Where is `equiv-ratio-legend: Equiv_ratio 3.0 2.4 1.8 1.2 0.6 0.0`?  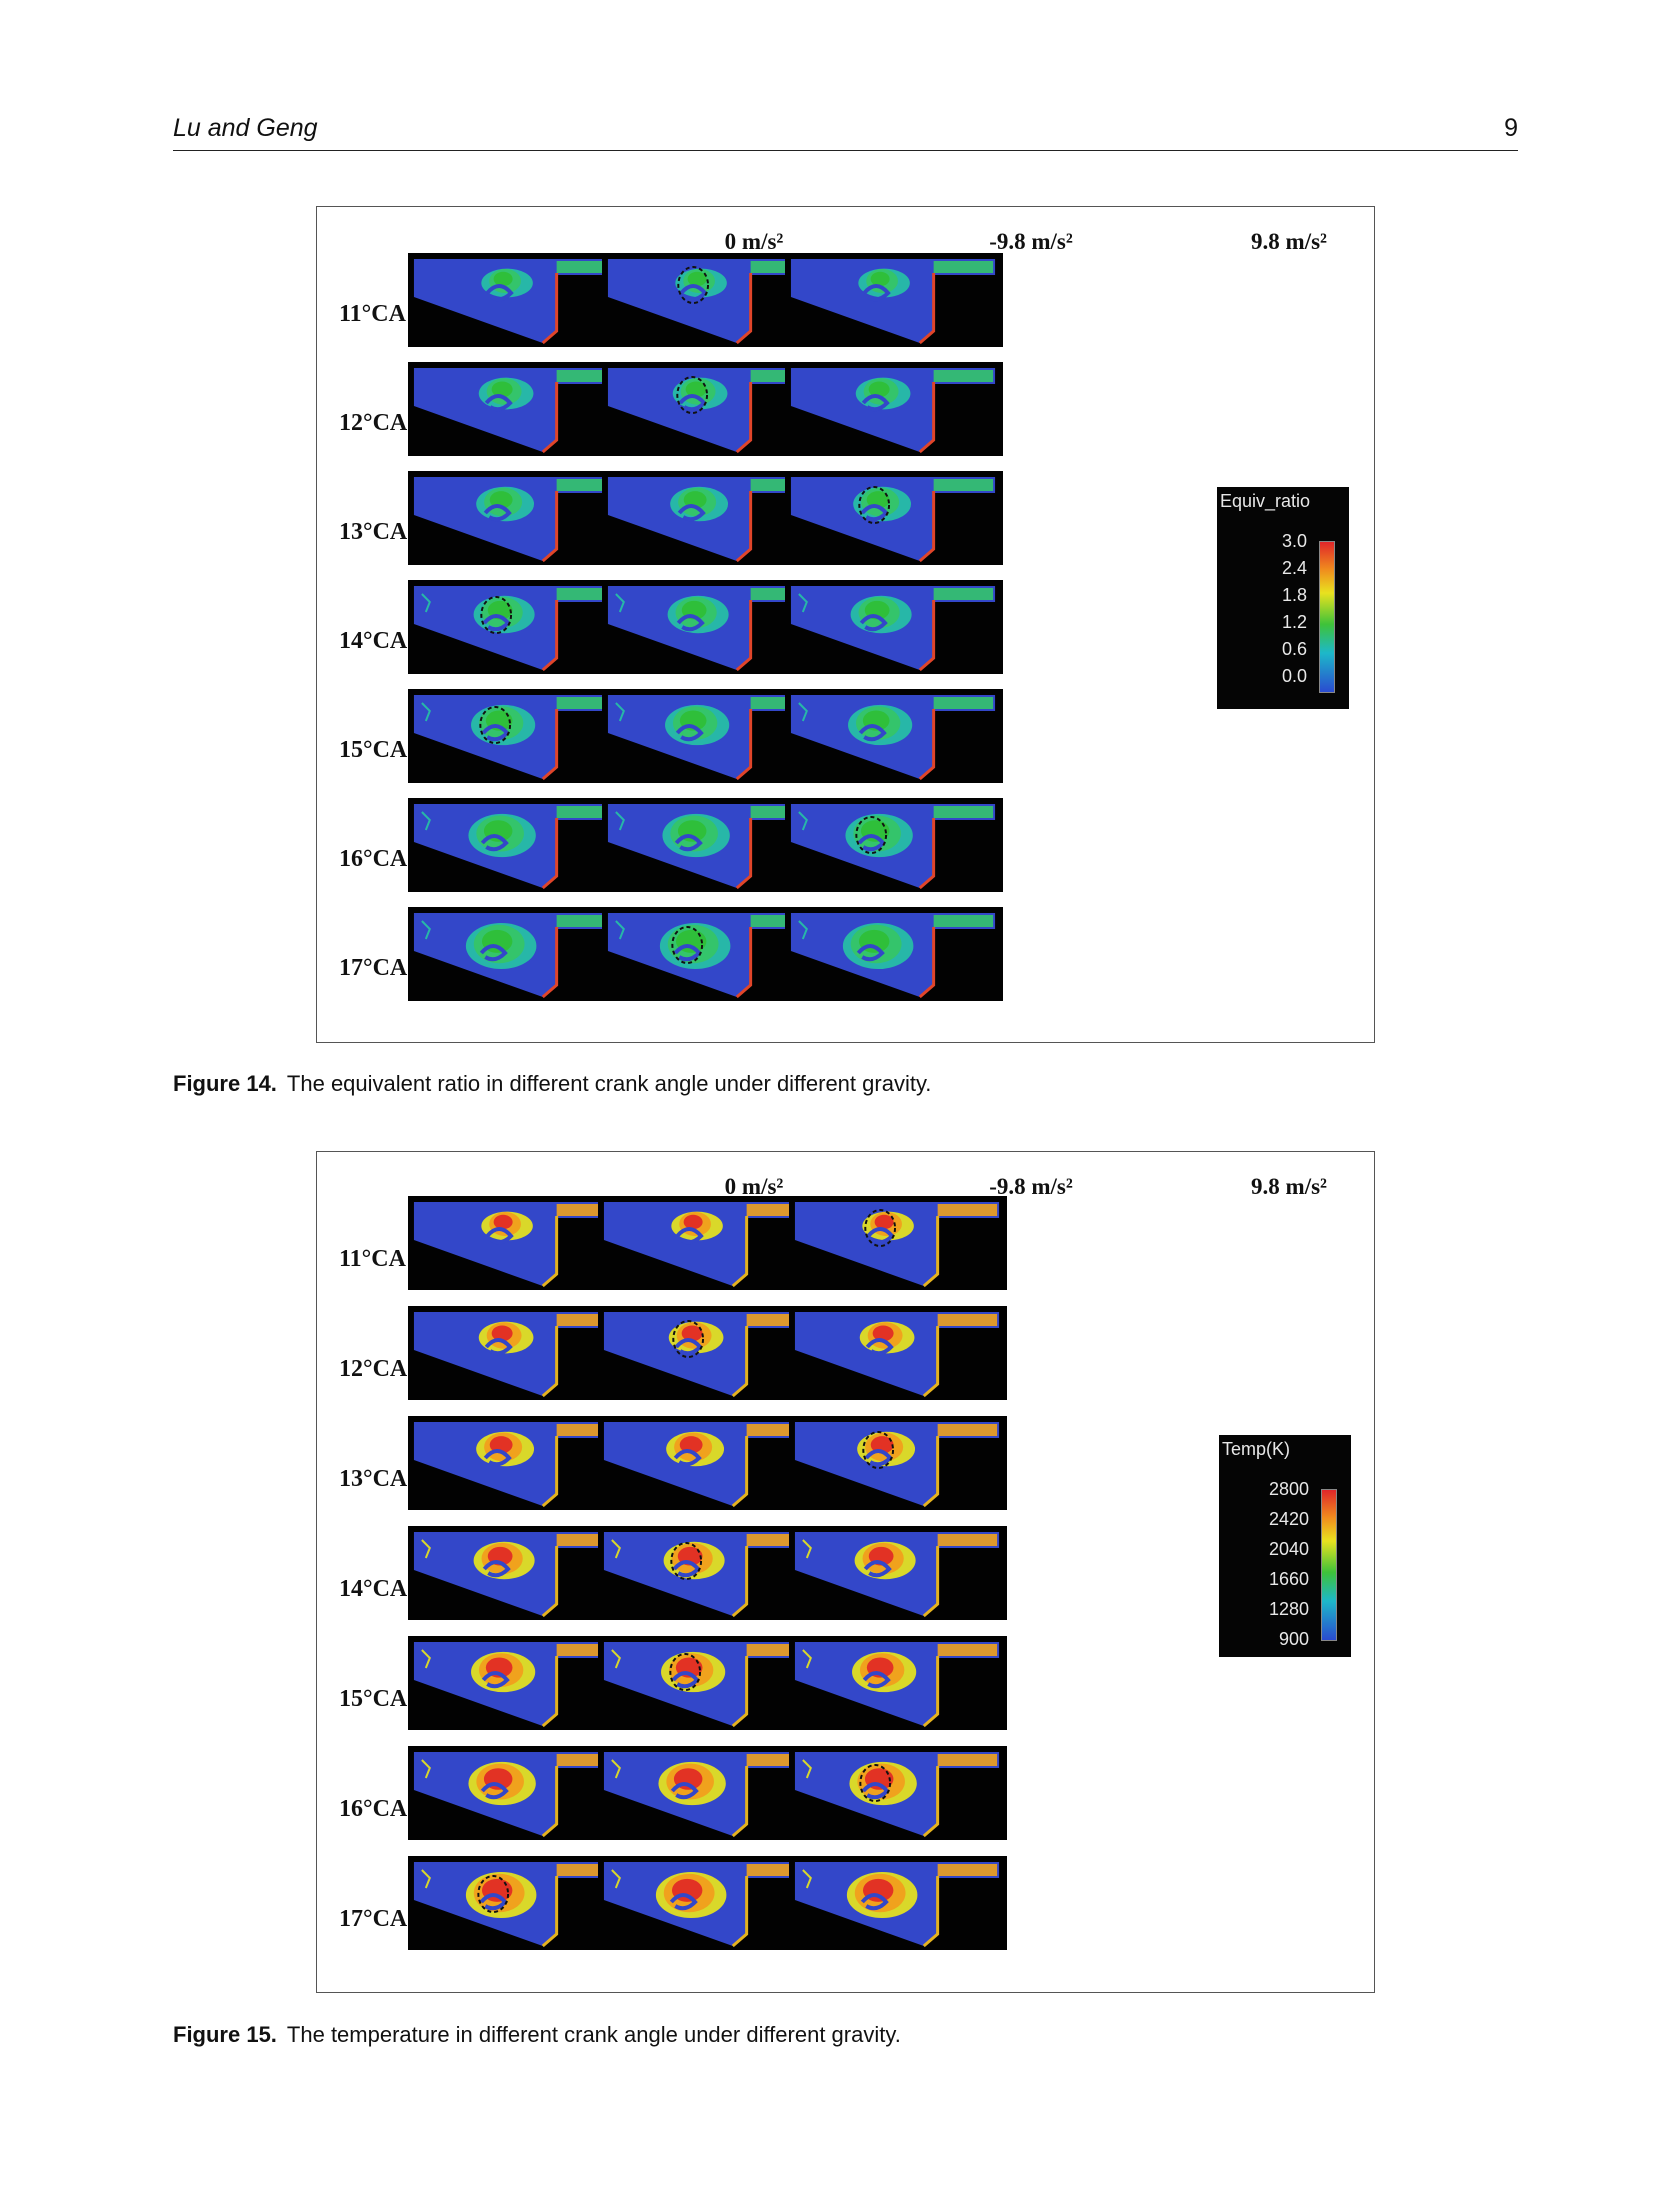 equiv-ratio-legend: Equiv_ratio 3.0 2.4 1.8 1.2 0.6 0.0 is located at coordinates (1283, 598).